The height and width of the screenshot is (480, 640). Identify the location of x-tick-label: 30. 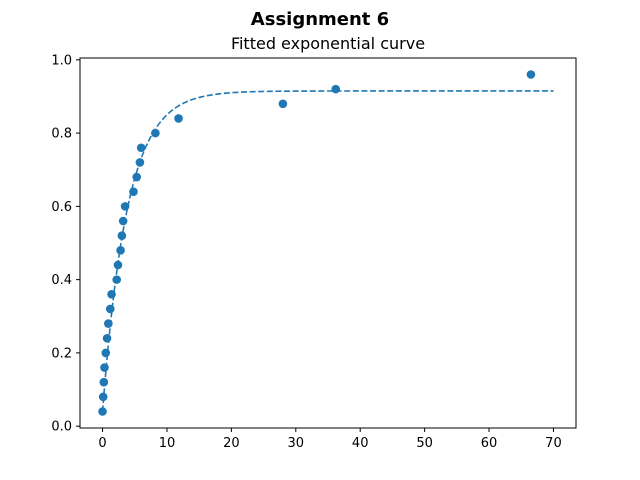
(296, 443).